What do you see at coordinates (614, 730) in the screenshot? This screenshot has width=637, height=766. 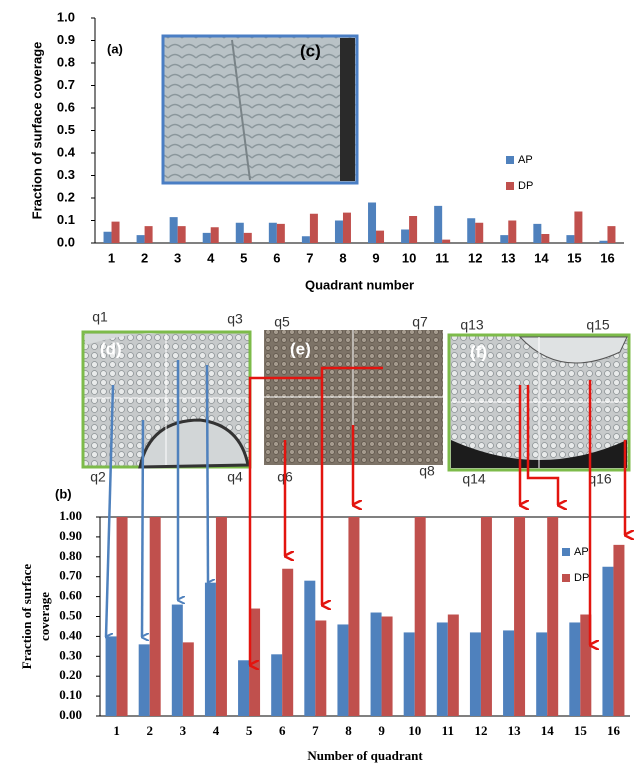 I see `x-tick-label: 16` at bounding box center [614, 730].